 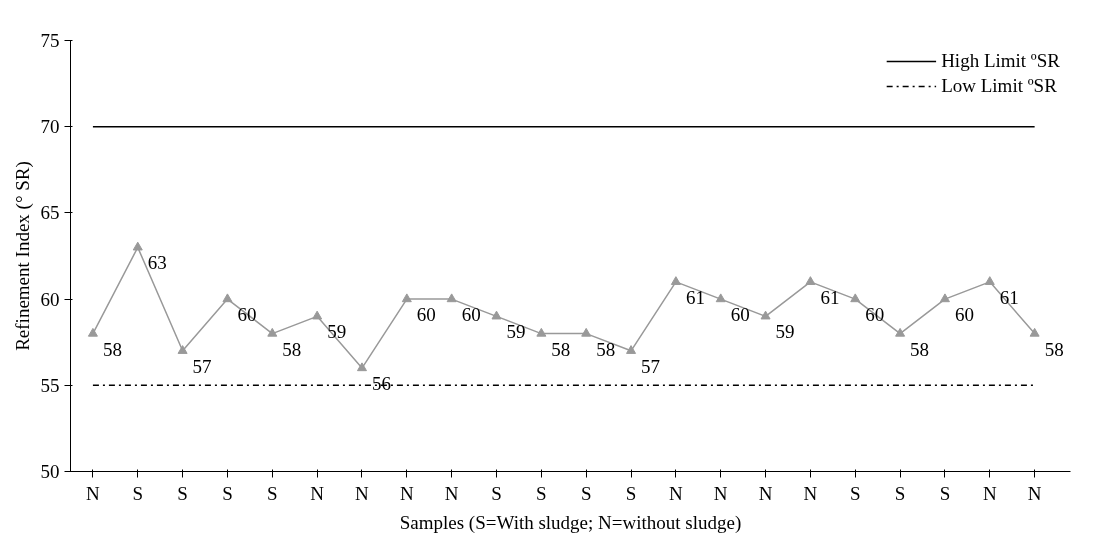 I want to click on legend-label: High Limit ºSR, so click(x=1000, y=61).